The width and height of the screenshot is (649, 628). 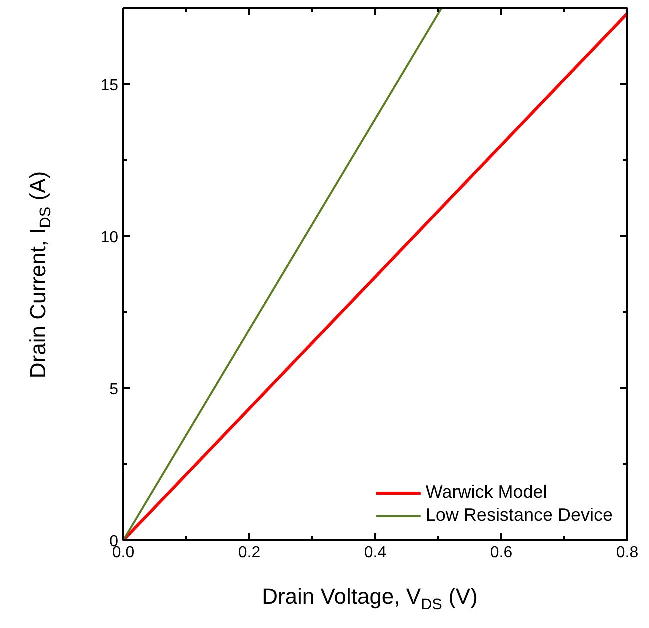 What do you see at coordinates (109, 238) in the screenshot?
I see `y-tick-label: 10` at bounding box center [109, 238].